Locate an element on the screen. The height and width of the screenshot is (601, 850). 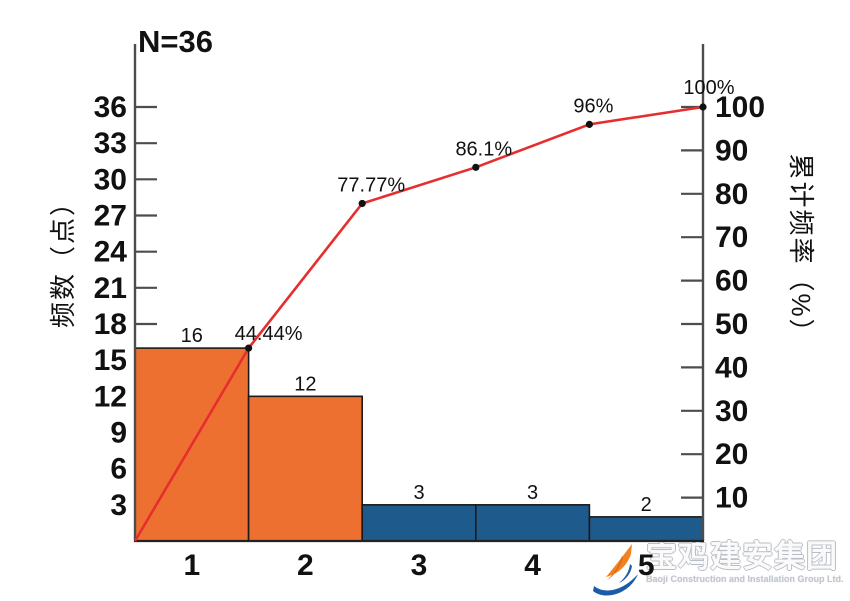
x-axis-tick-label: 5 is located at coordinates (646, 565).